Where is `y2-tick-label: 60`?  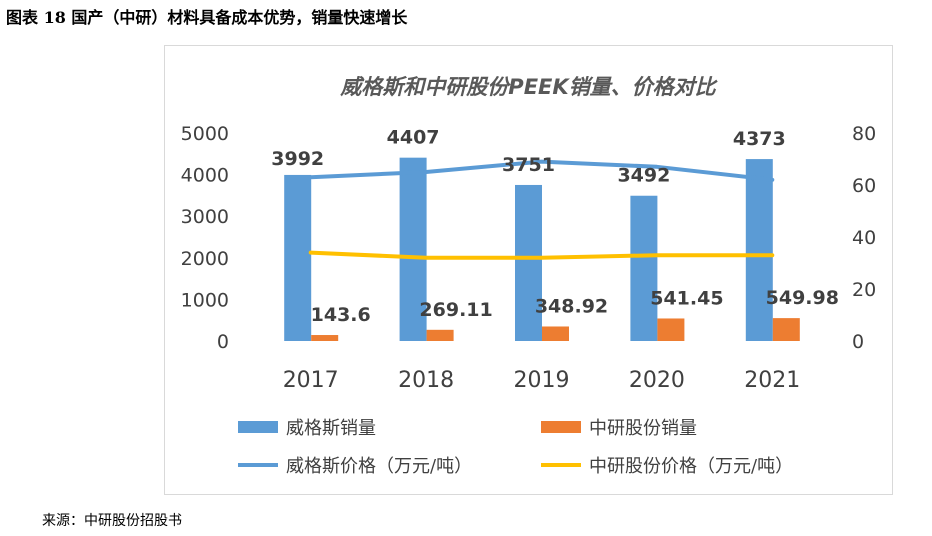 y2-tick-label: 60 is located at coordinates (864, 186).